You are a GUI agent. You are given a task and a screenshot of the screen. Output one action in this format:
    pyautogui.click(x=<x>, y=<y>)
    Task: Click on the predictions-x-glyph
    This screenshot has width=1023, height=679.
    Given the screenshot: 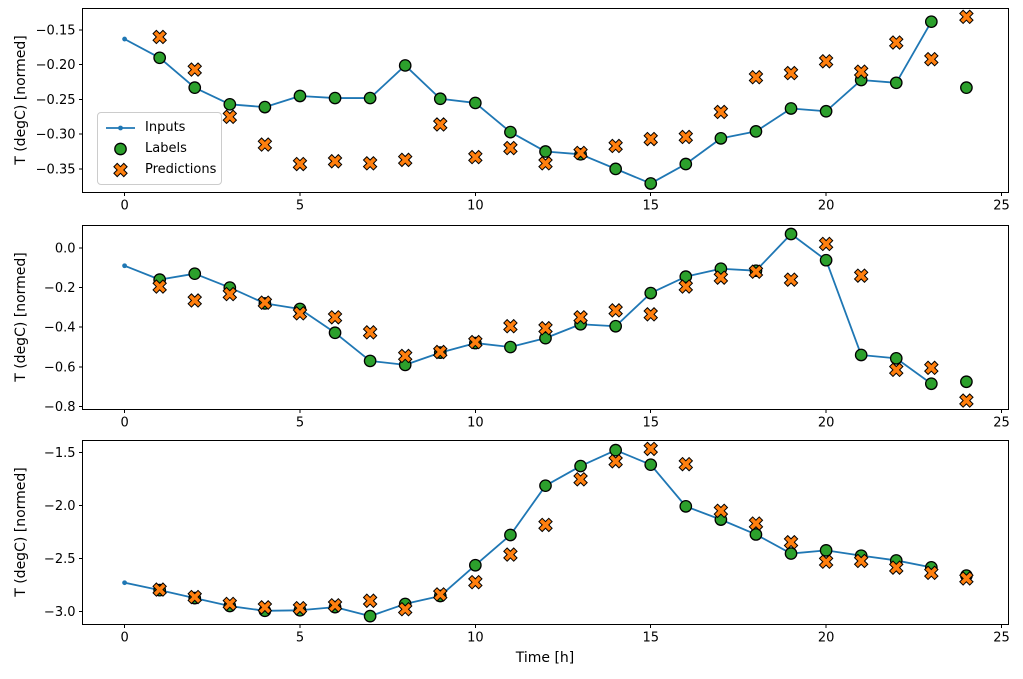 What is the action you would take?
    pyautogui.click(x=120, y=169)
    